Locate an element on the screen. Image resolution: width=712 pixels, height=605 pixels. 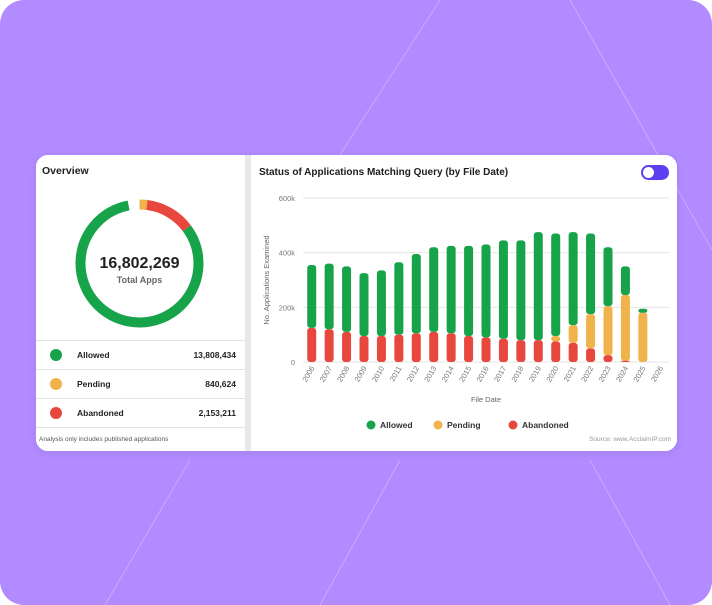
bar-allowed-2009 is located at coordinates (364, 305).